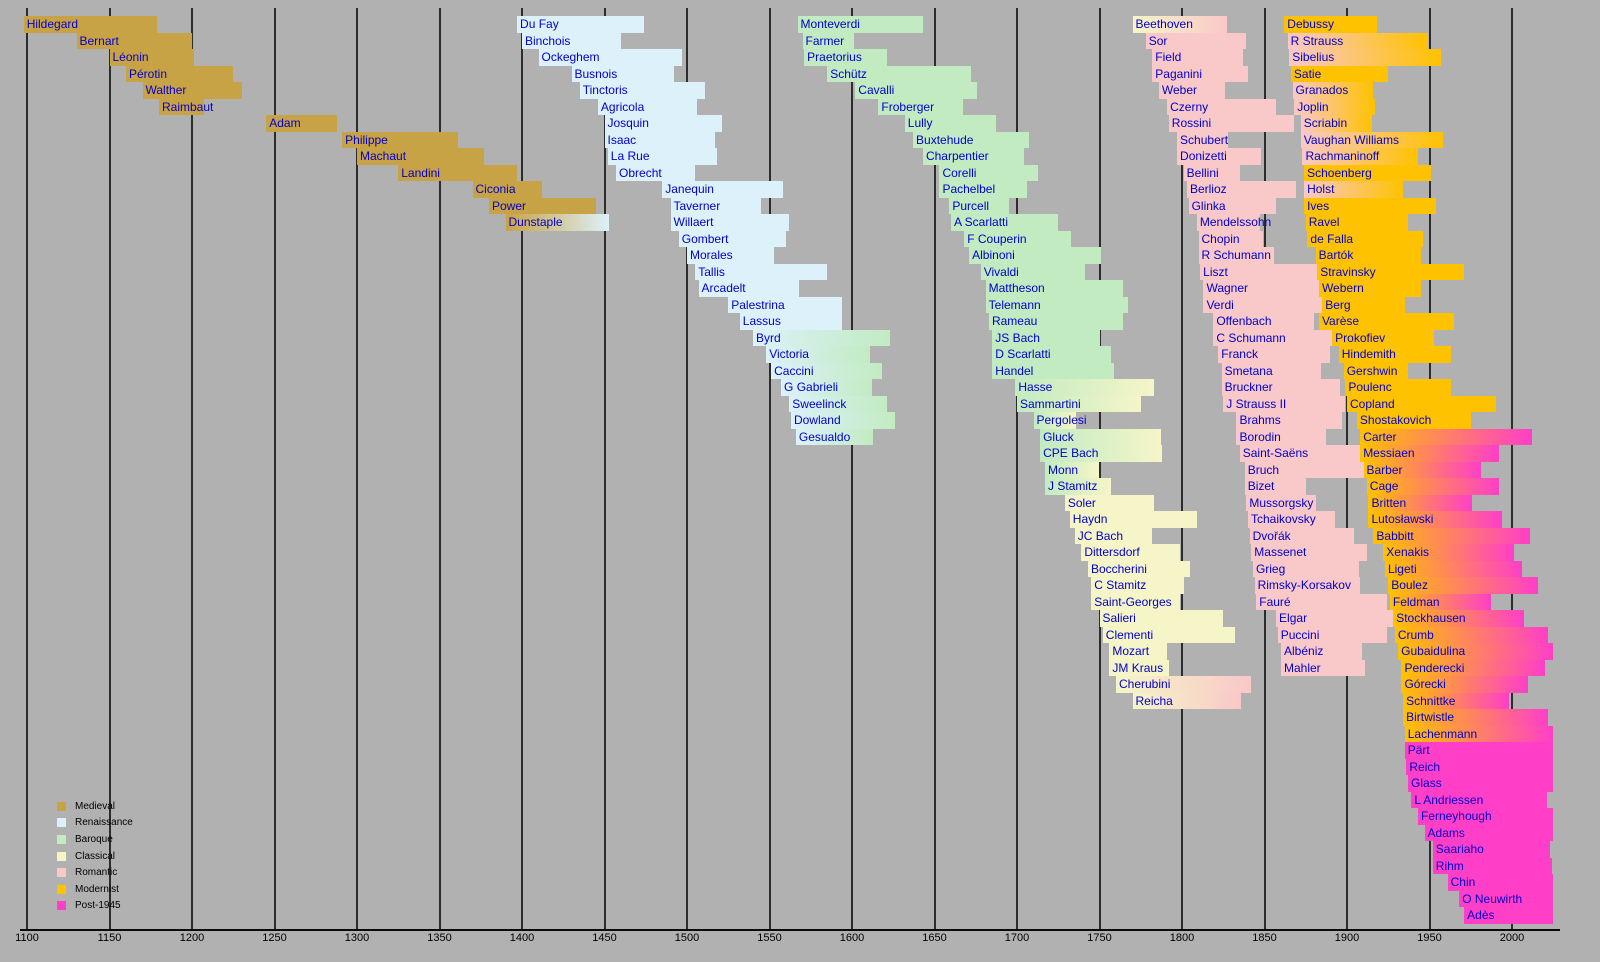 The height and width of the screenshot is (962, 1600). Describe the element at coordinates (1357, 222) in the screenshot. I see `composer-bar: Ravel` at that location.